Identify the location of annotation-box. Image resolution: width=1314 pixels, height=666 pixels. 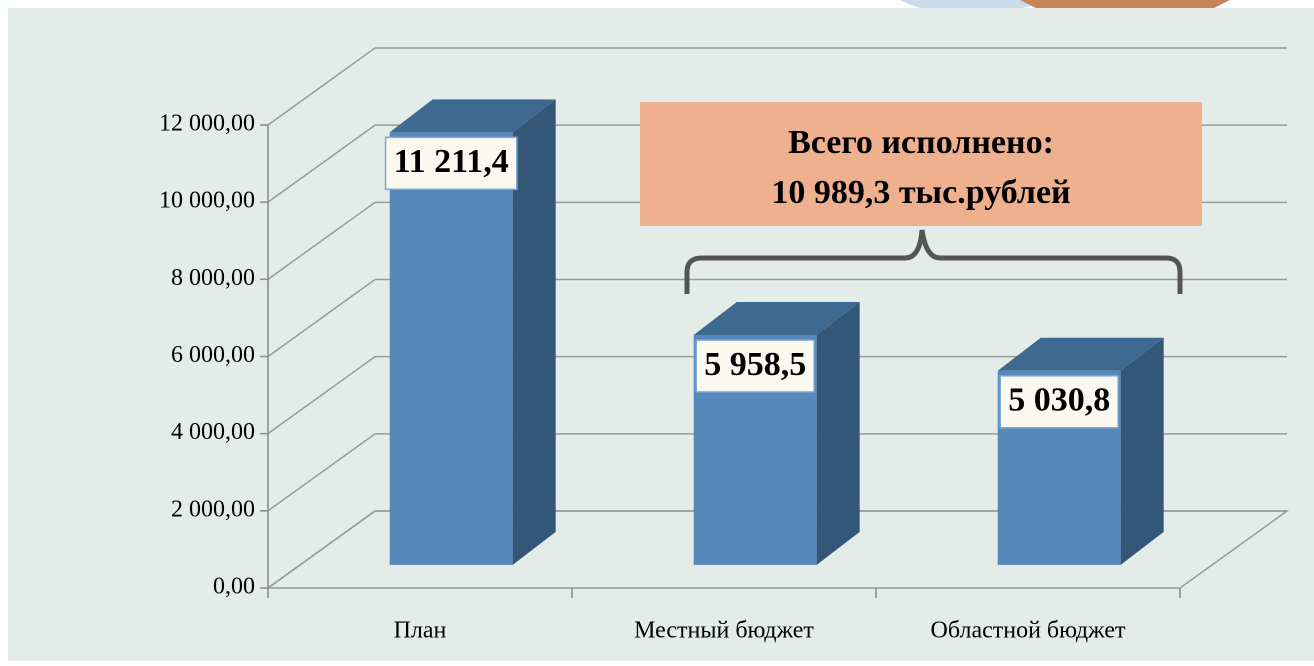
(921, 164).